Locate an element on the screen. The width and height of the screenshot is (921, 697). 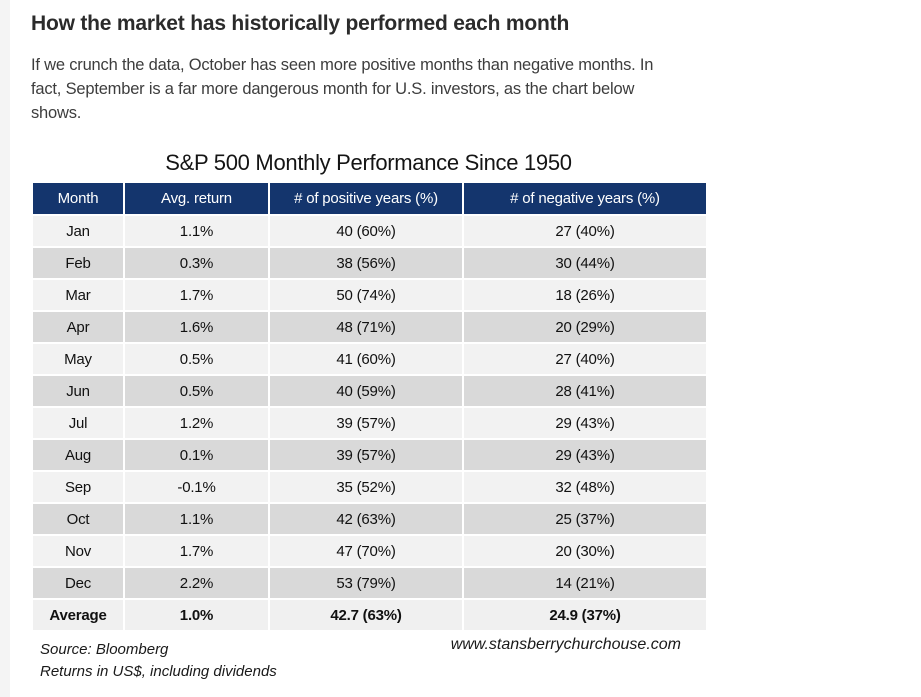
table-row-jul: Jul 1.2% 39 (57%) 29 (43%) is located at coordinates (369, 423).